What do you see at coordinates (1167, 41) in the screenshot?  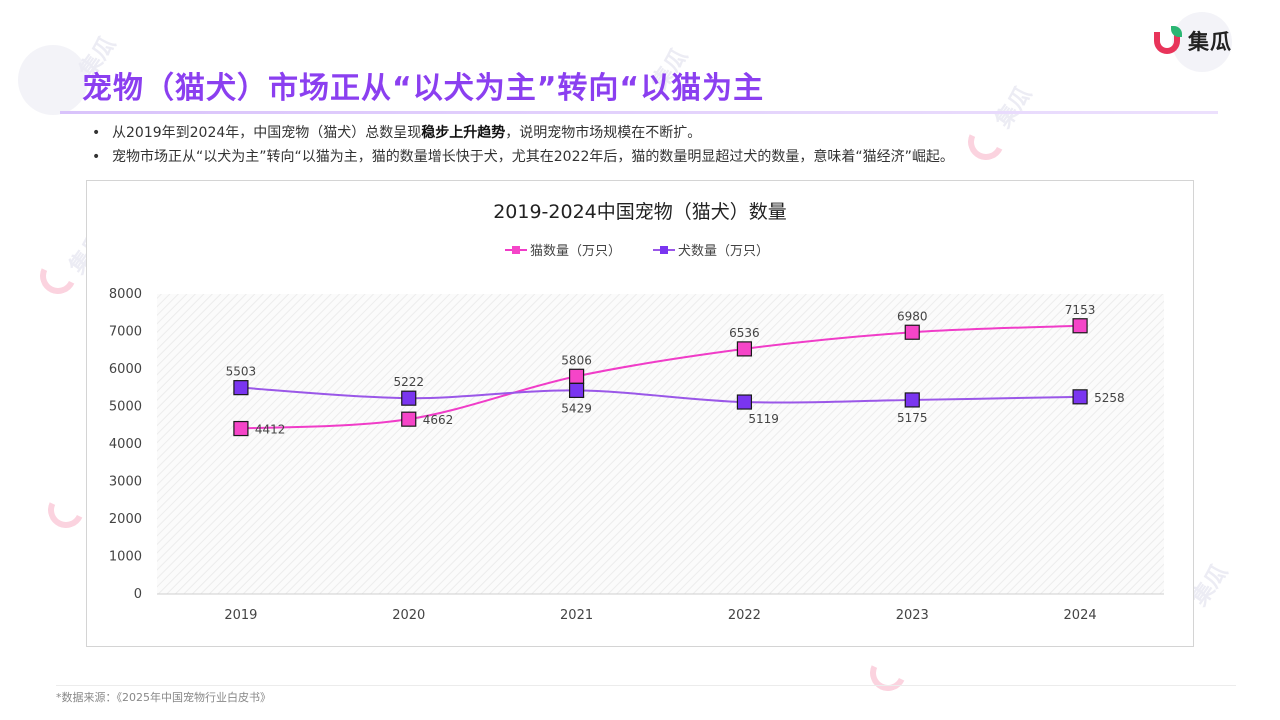 I see `logo-icon` at bounding box center [1167, 41].